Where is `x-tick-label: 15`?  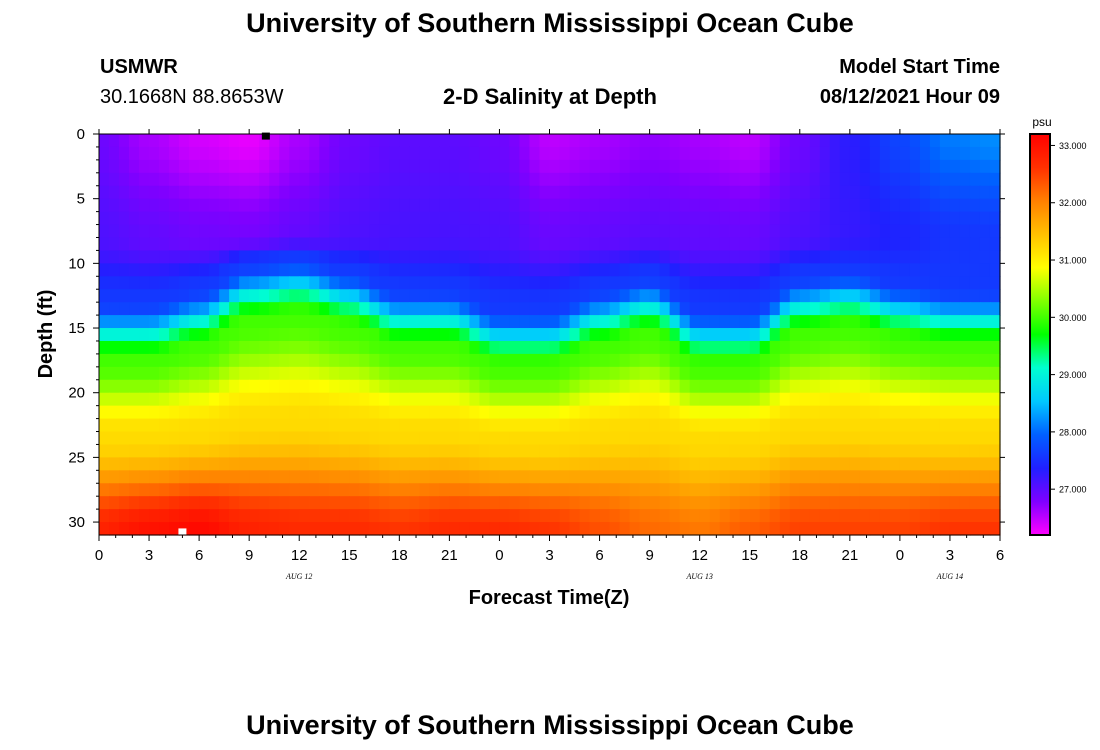
x-tick-label: 15 is located at coordinates (349, 555).